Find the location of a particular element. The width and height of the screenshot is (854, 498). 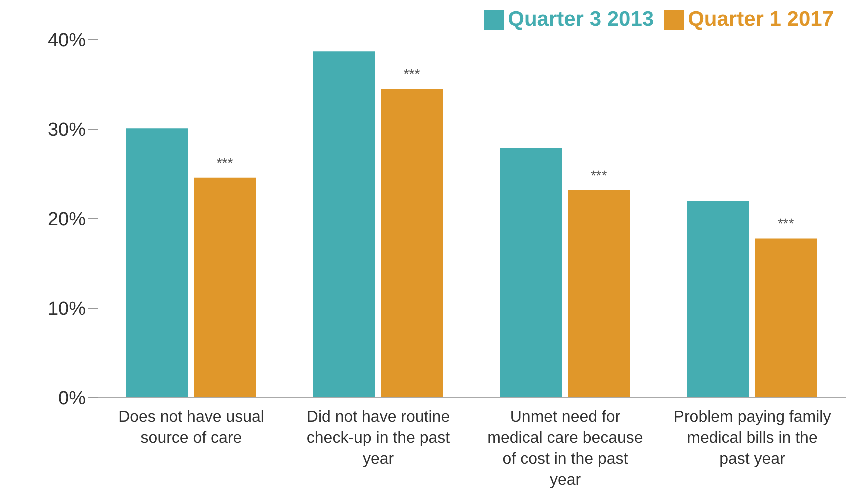

x-tick-label: Did not have routine check-up in the past year is located at coordinates (378, 438).